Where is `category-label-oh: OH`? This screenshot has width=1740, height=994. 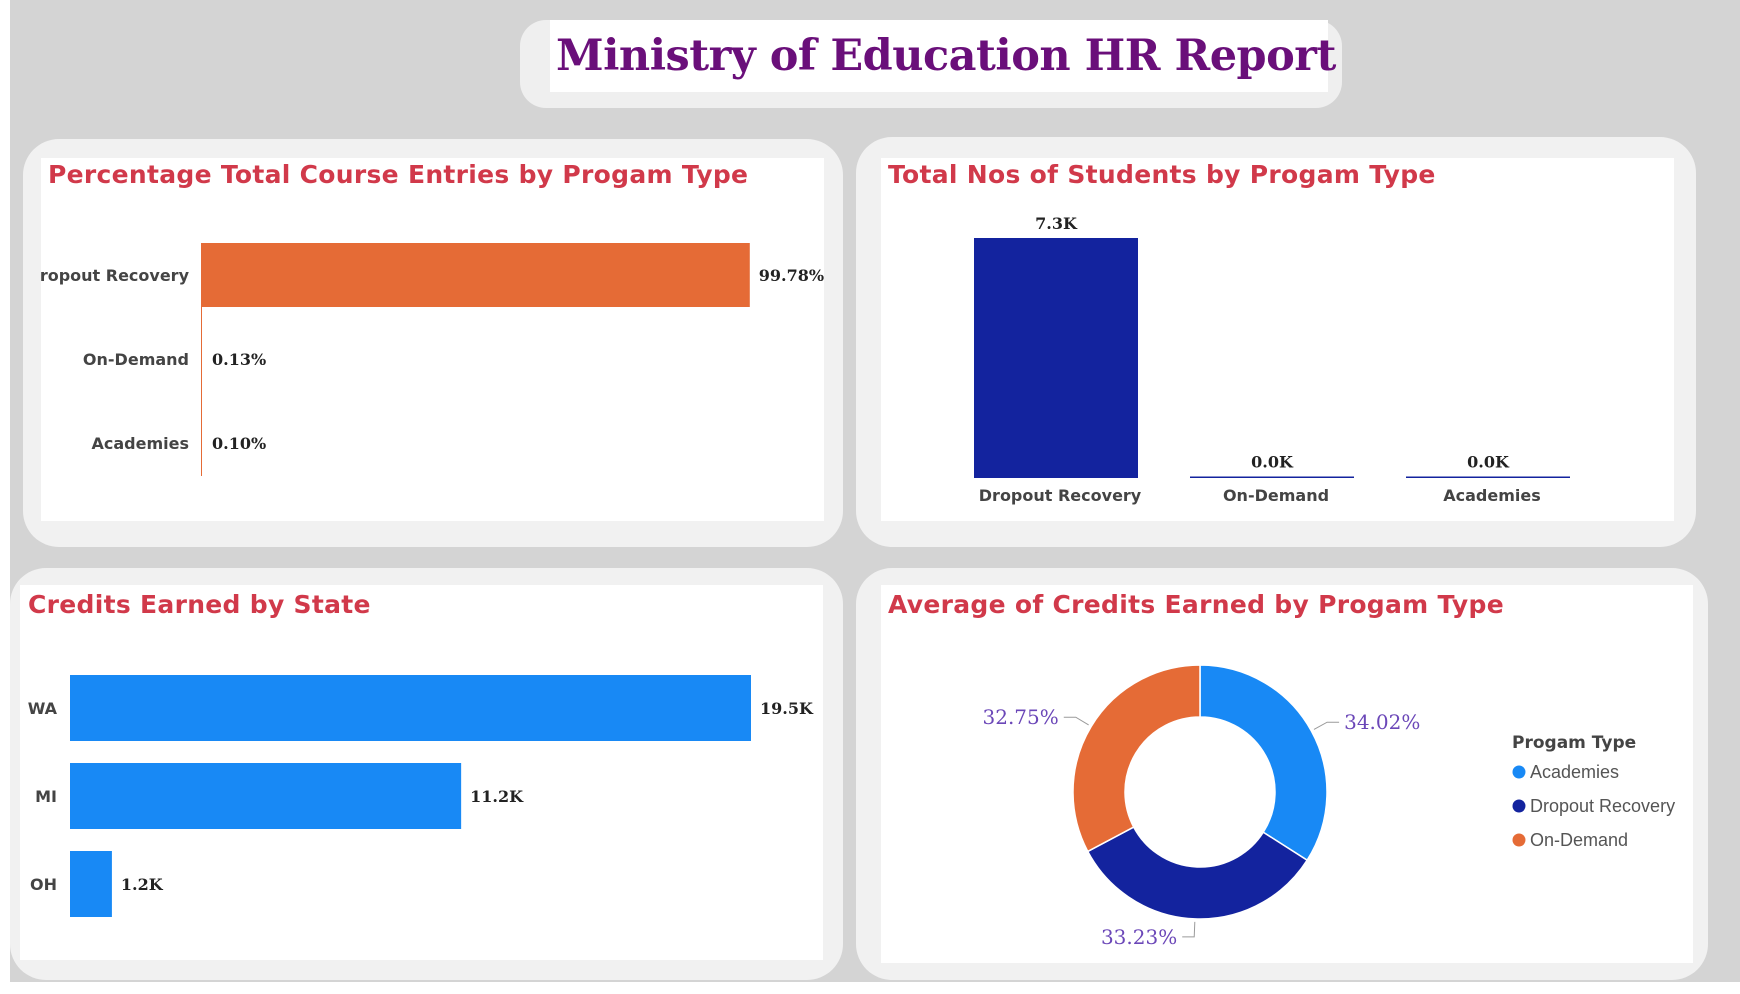 category-label-oh: OH is located at coordinates (43, 884).